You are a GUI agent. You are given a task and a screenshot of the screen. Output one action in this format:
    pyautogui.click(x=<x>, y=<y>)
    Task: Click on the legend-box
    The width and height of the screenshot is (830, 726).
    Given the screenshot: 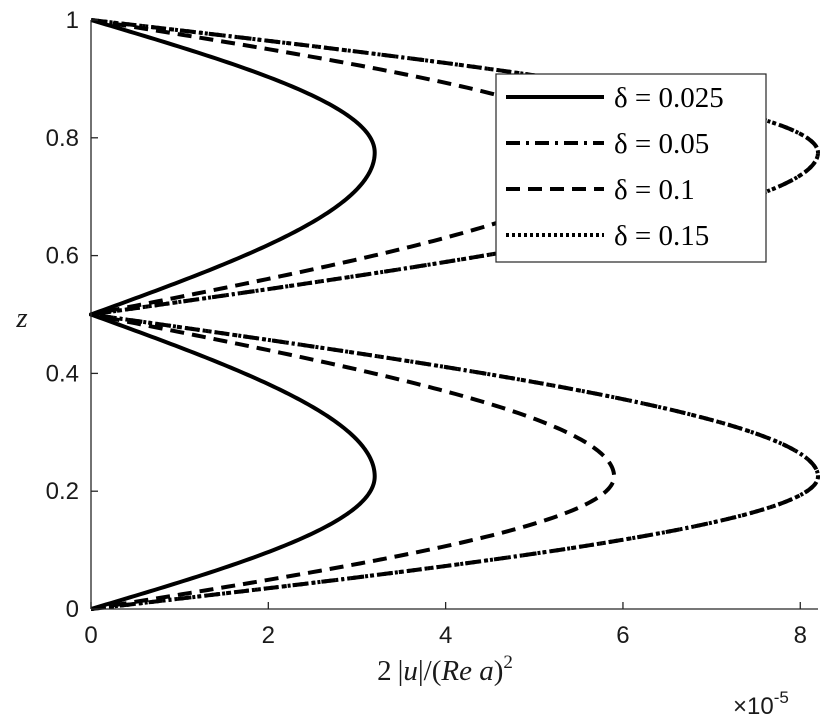 What is the action you would take?
    pyautogui.click(x=631, y=168)
    